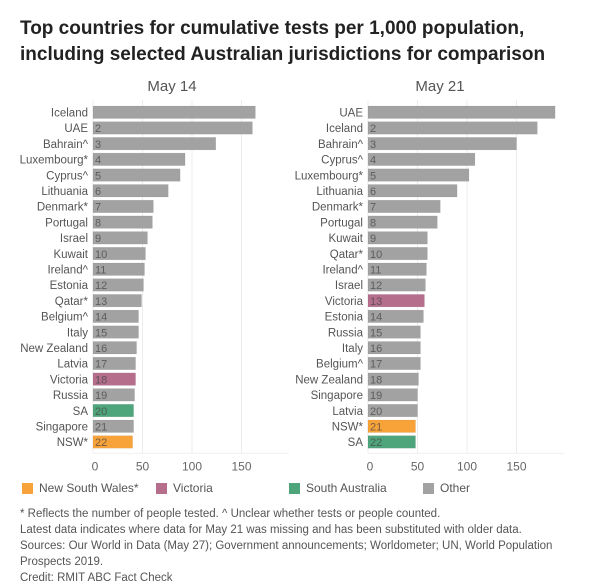 The width and height of the screenshot is (600, 586). I want to click on rank-label: 2, so click(98, 129).